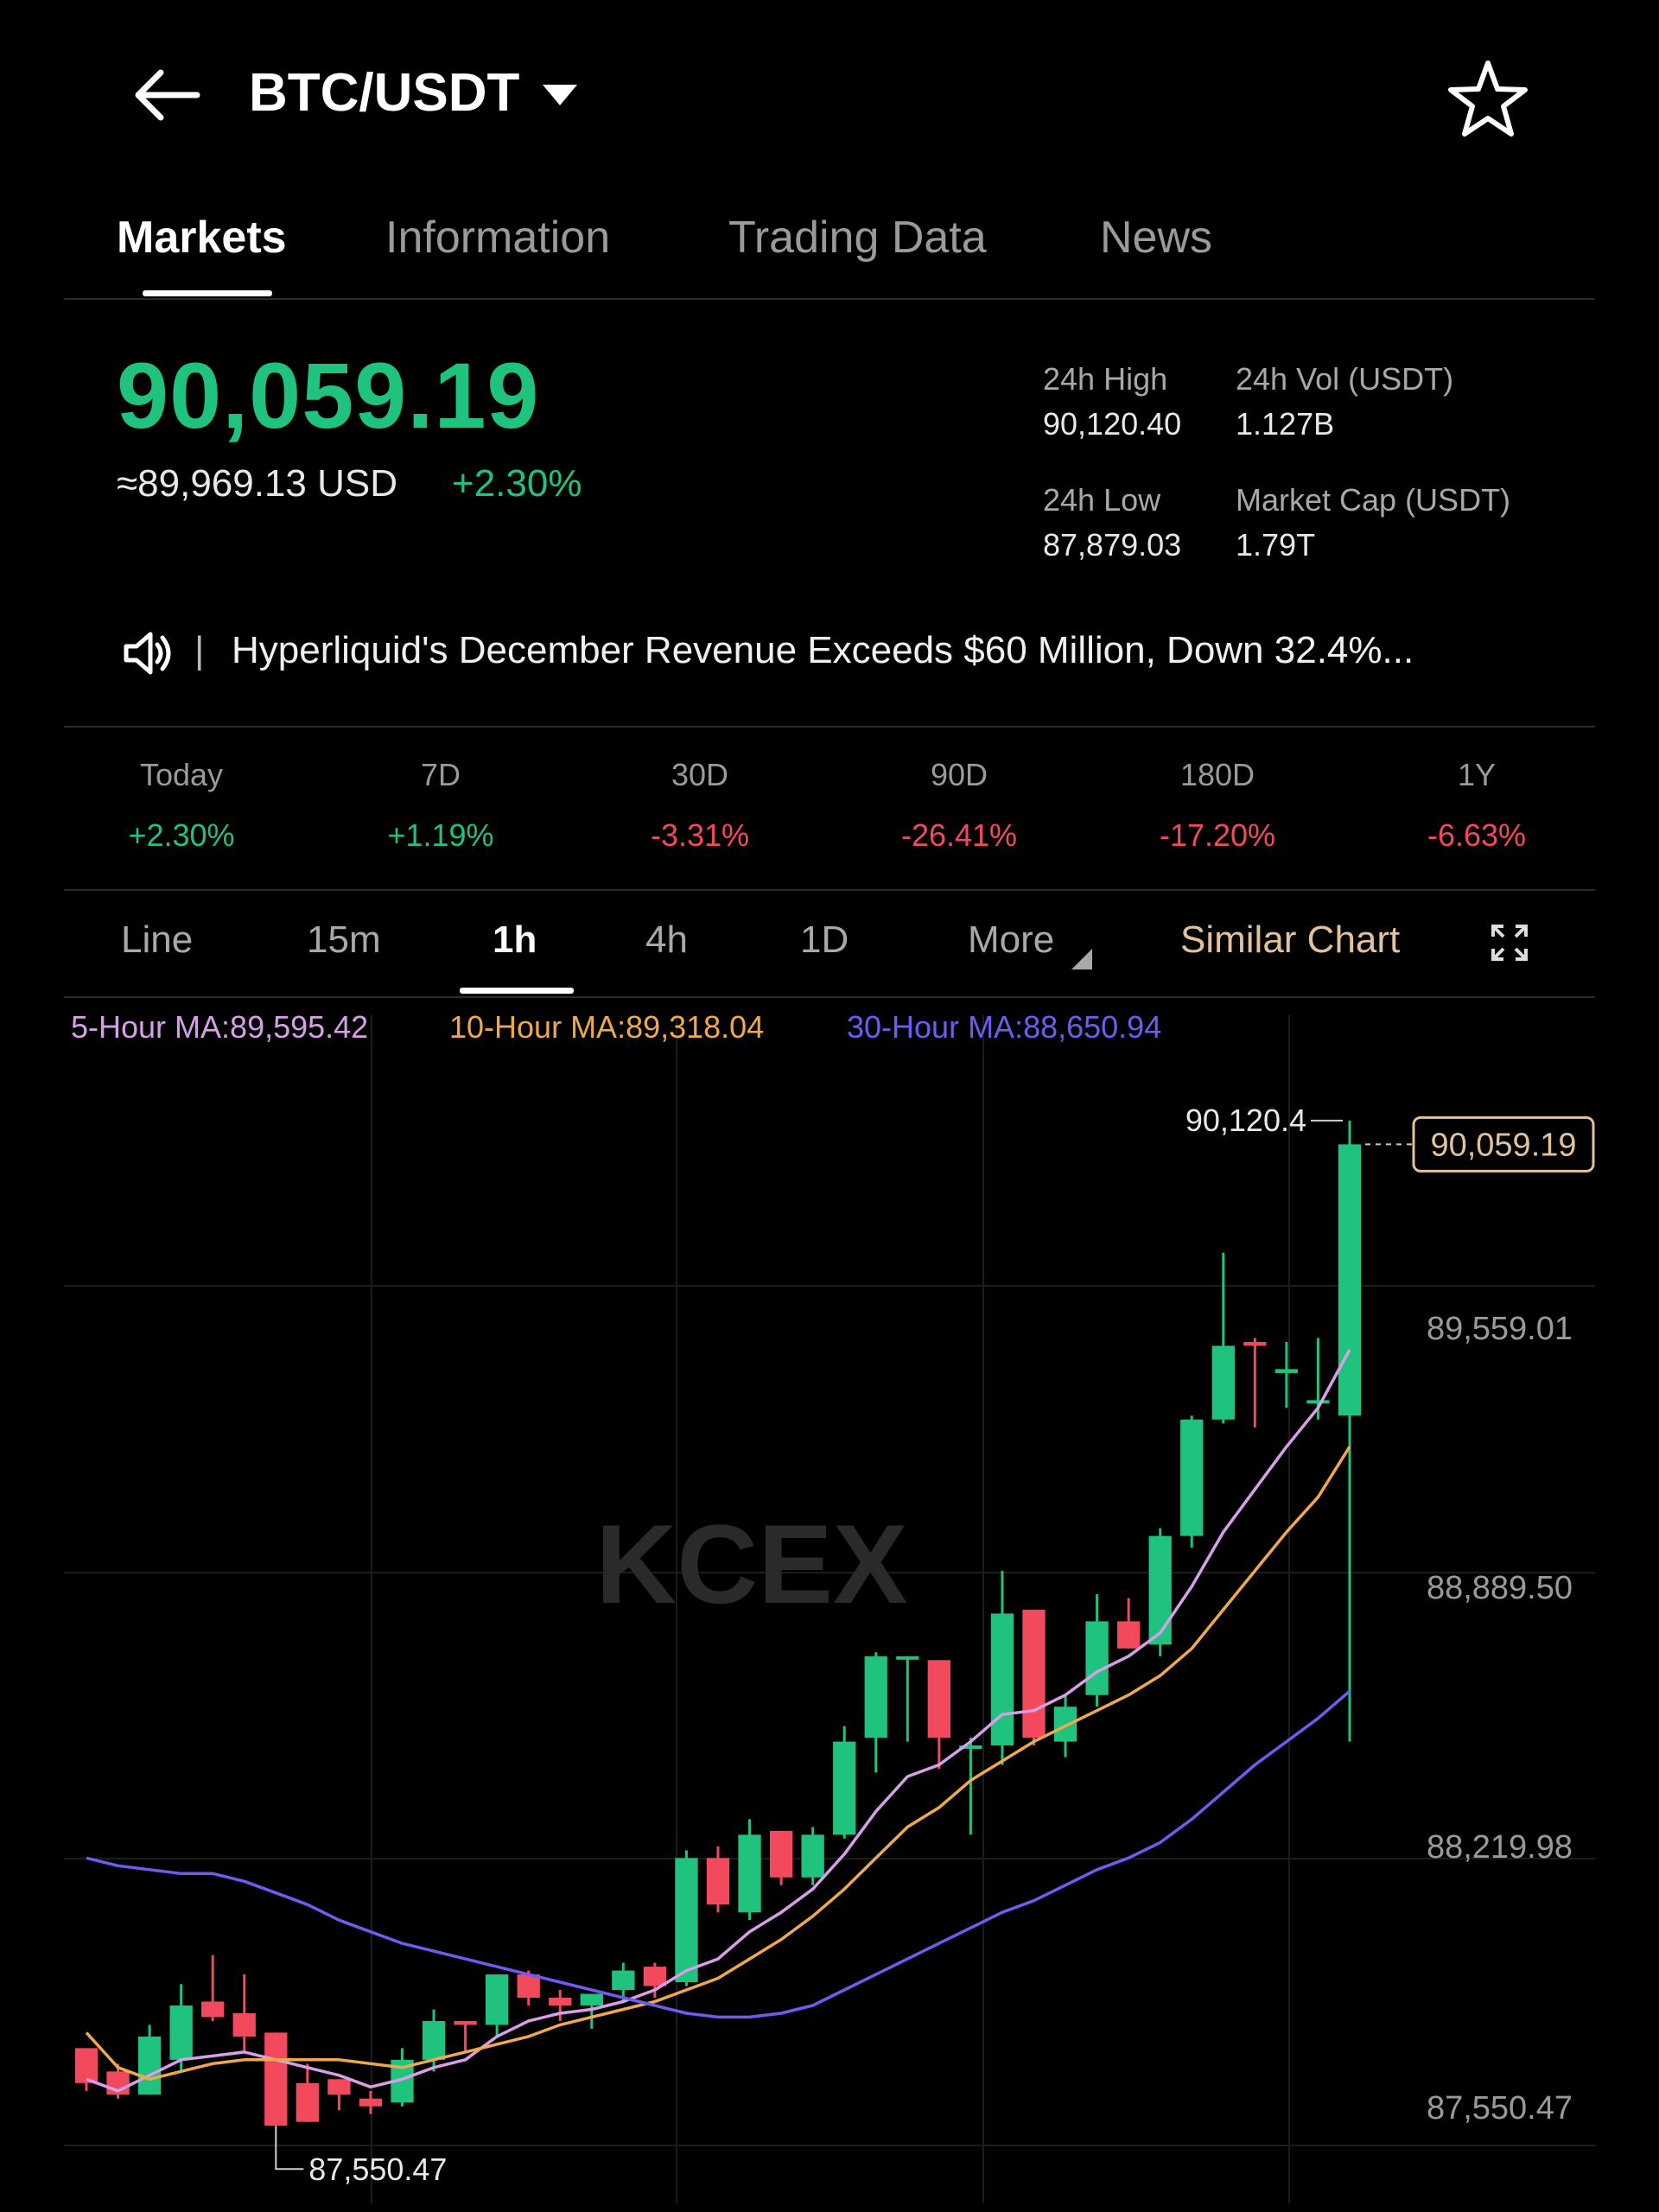  I want to click on speaker-icon, so click(147, 653).